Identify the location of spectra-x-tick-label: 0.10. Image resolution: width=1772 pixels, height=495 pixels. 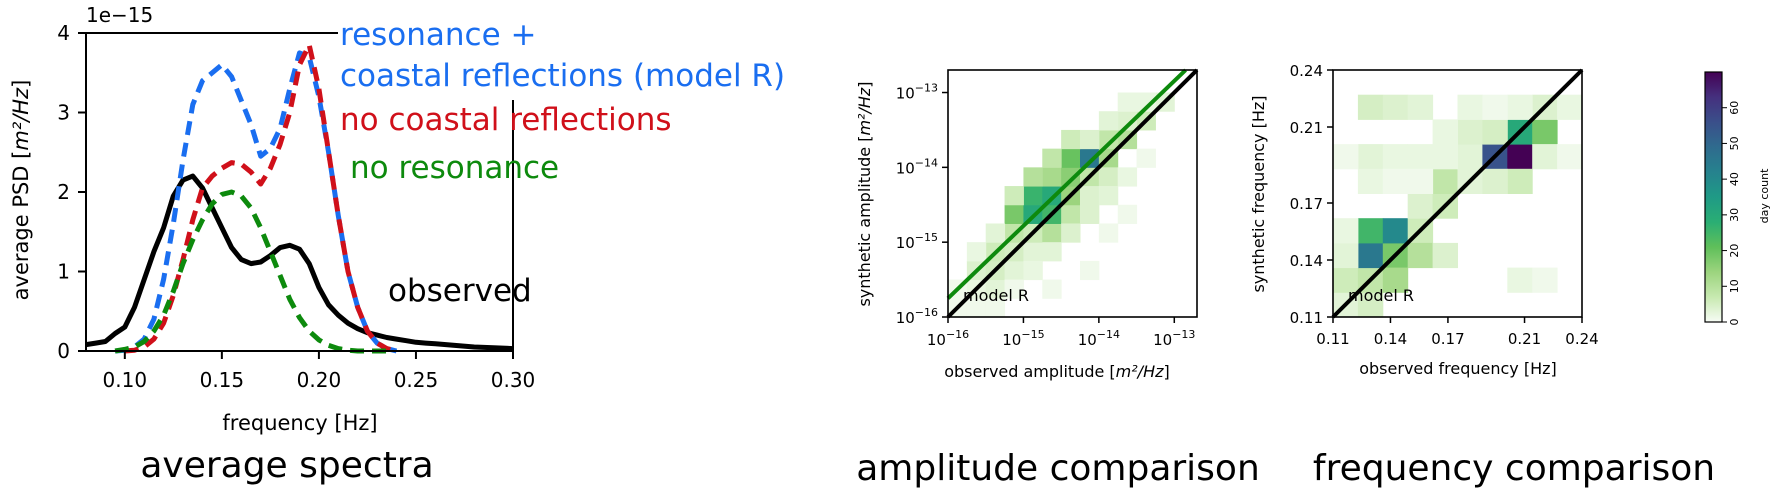
(125, 380).